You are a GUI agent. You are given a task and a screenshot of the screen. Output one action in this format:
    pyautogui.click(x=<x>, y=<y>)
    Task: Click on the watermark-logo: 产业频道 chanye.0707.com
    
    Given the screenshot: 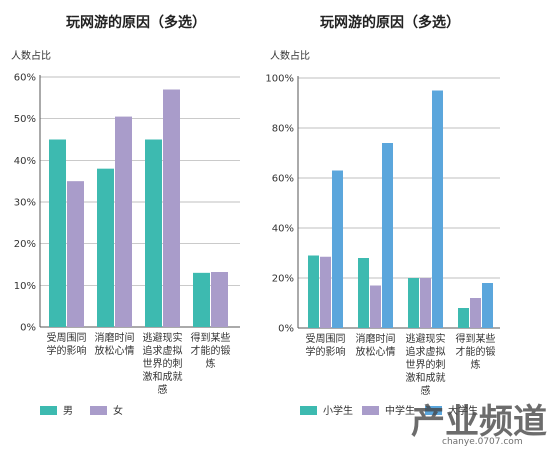 What is the action you would take?
    pyautogui.click(x=479, y=424)
    